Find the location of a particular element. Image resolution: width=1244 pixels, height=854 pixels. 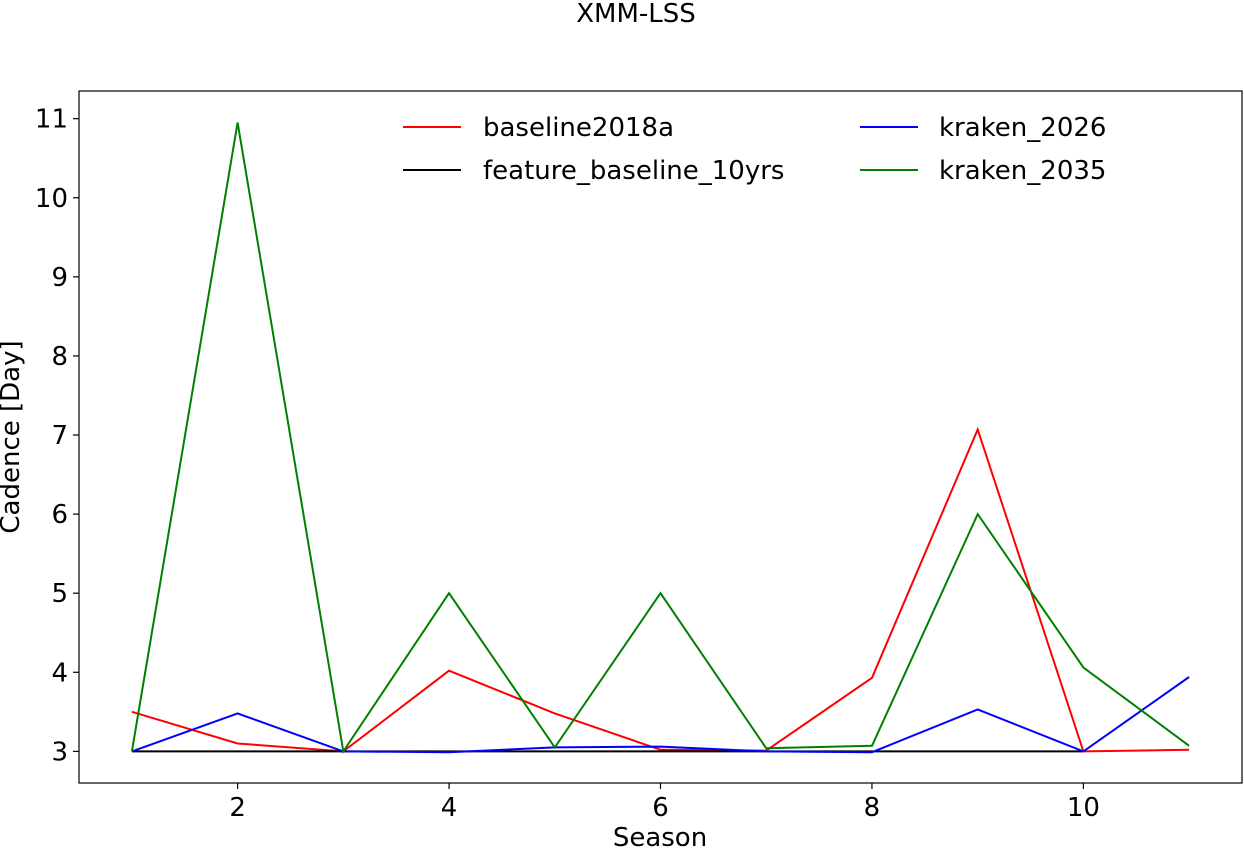

x-axis-label: Season is located at coordinates (660, 838).